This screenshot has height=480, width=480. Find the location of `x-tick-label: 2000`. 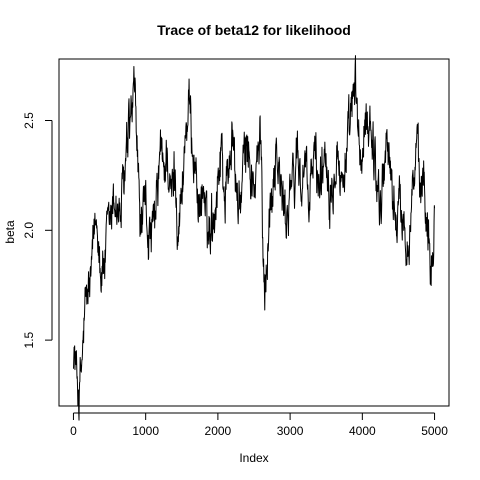

x-tick-label: 2000 is located at coordinates (218, 431).